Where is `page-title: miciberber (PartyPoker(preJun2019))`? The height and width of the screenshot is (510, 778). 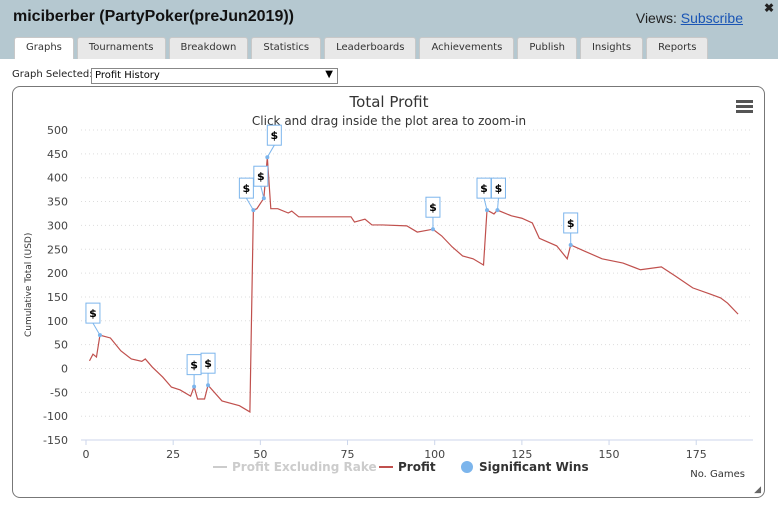 page-title: miciberber (PartyPoker(preJun2019)) is located at coordinates (153, 16).